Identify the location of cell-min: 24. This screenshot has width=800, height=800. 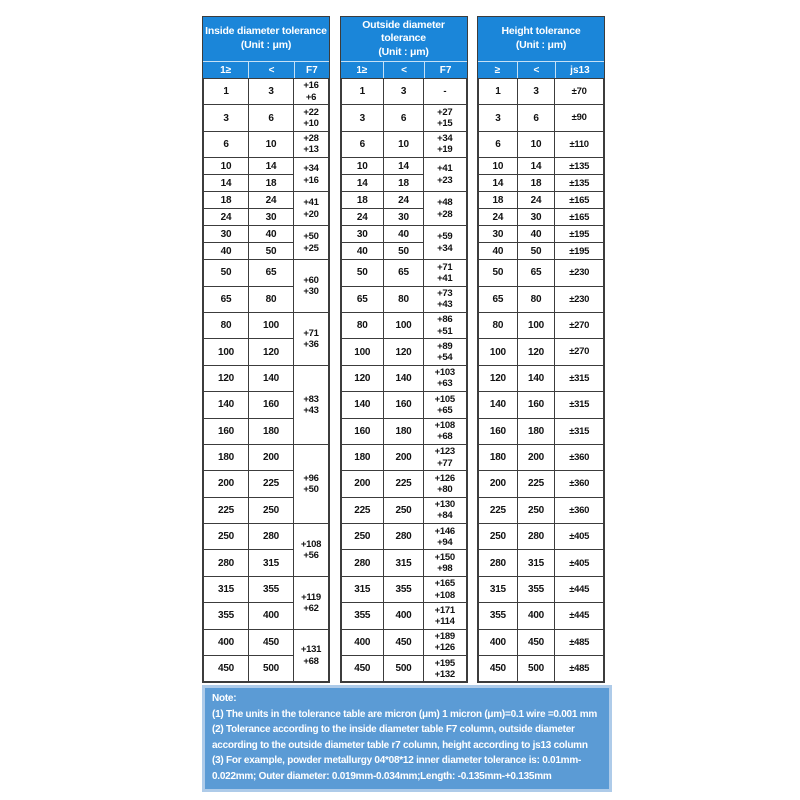
(226, 217).